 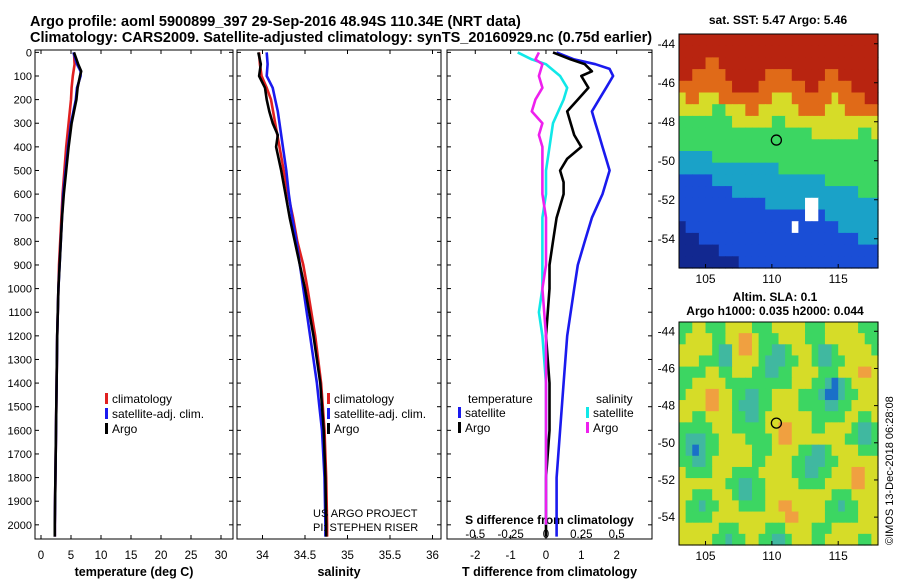 What do you see at coordinates (667, 517) in the screenshot?
I see `lat-tick-label: -54` at bounding box center [667, 517].